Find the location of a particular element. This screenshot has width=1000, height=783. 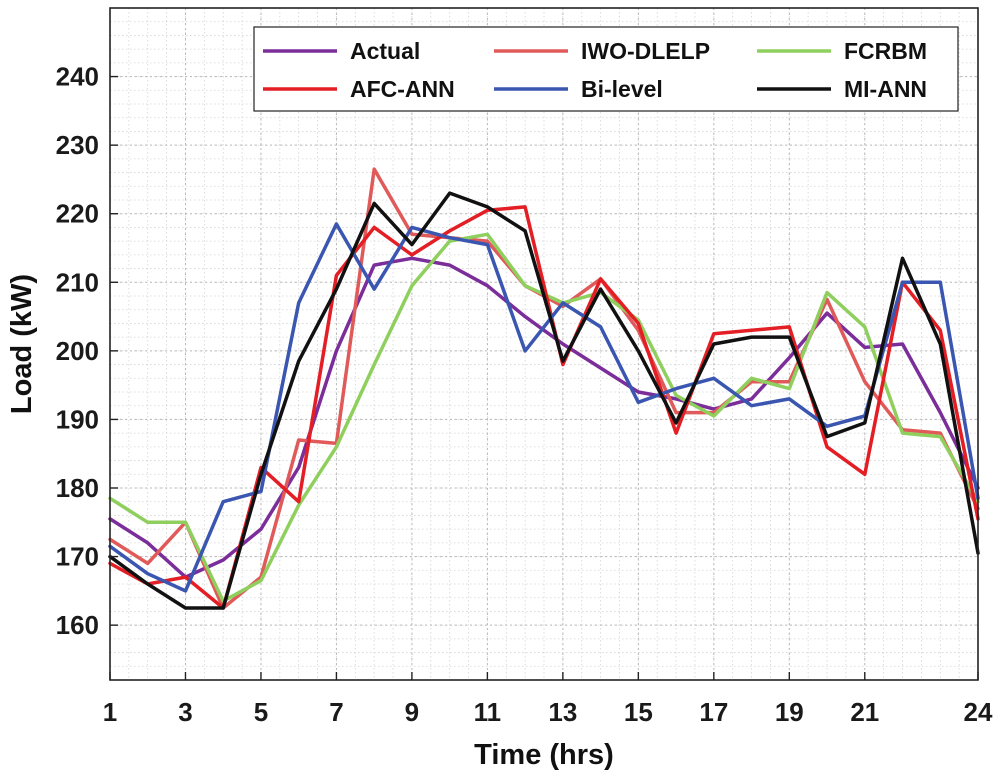

y-tick-label: 230 is located at coordinates (77, 145).